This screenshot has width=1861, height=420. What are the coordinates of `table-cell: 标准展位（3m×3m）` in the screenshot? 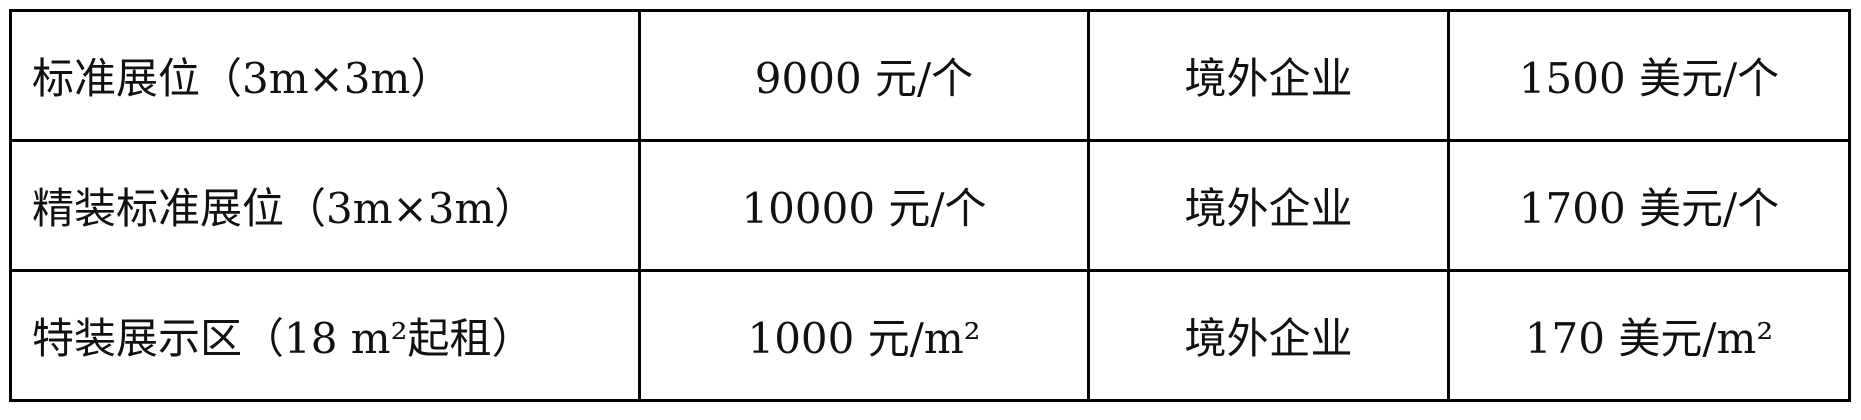 It's located at (325, 75).